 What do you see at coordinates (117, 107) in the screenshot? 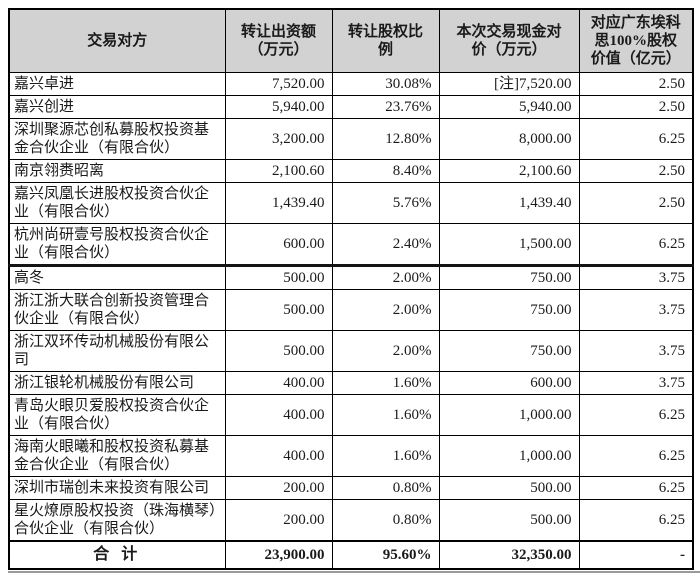
I see `counterparty-cell: 嘉兴创进` at bounding box center [117, 107].